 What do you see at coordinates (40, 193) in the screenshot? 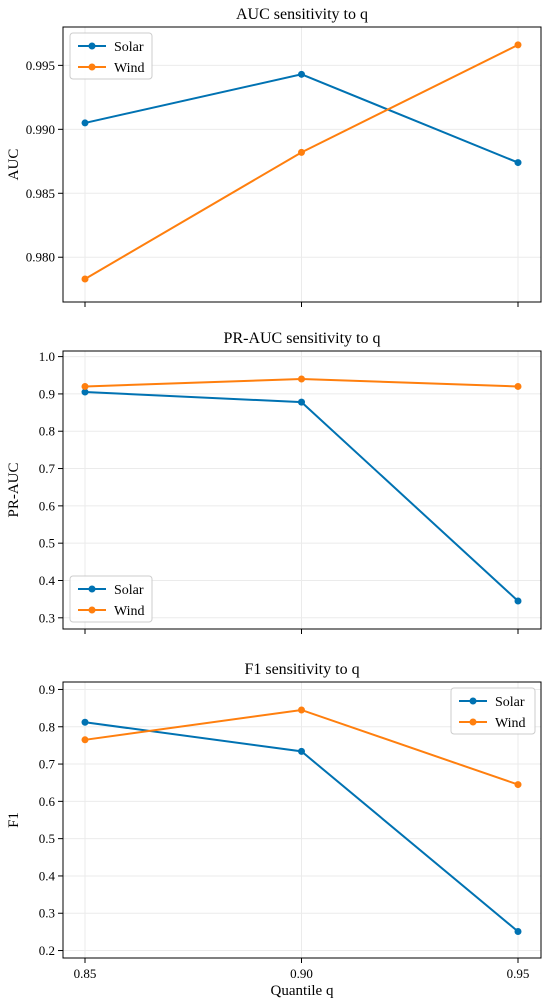
I see `y-tick-label: 0.985` at bounding box center [40, 193].